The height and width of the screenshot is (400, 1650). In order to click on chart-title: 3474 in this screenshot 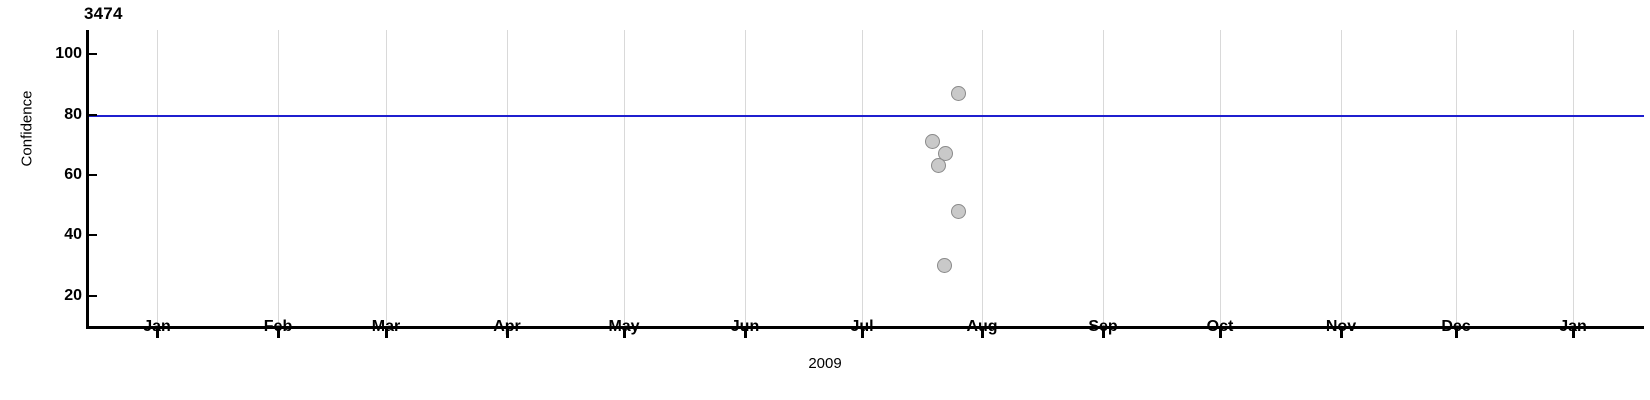, I will do `click(103, 13)`.